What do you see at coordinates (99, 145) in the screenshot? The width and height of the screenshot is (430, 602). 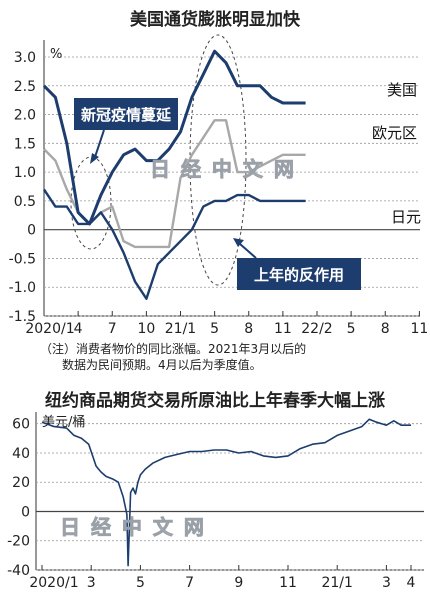 I see `covid-arrow` at bounding box center [99, 145].